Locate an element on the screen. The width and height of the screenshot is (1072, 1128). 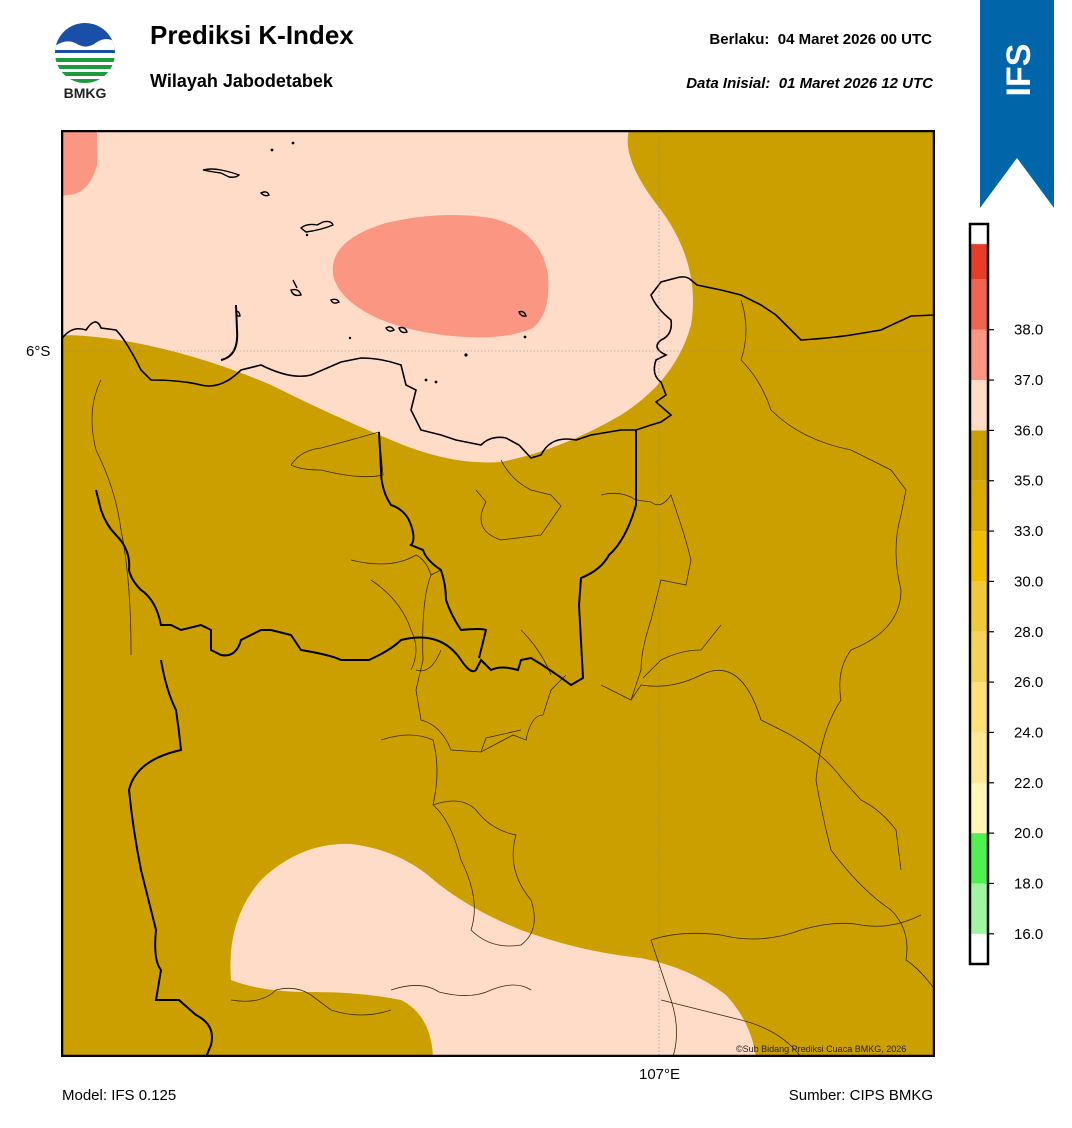
colorbar-tick-label: 28.0 is located at coordinates (1028, 632).